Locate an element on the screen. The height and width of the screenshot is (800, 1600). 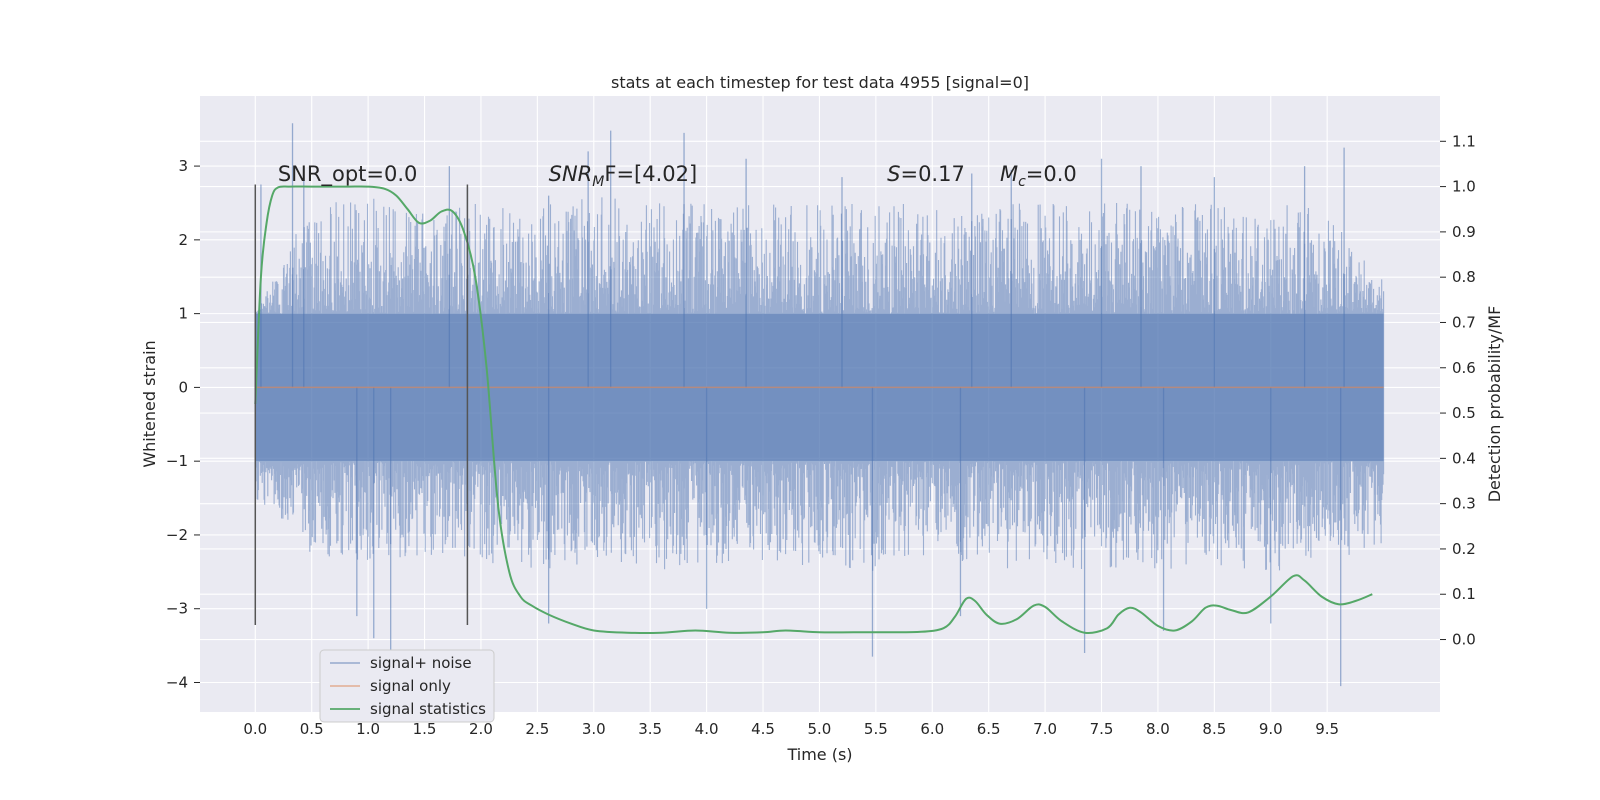
y2-axis-label: Detection probability/MF is located at coordinates (1494, 404).